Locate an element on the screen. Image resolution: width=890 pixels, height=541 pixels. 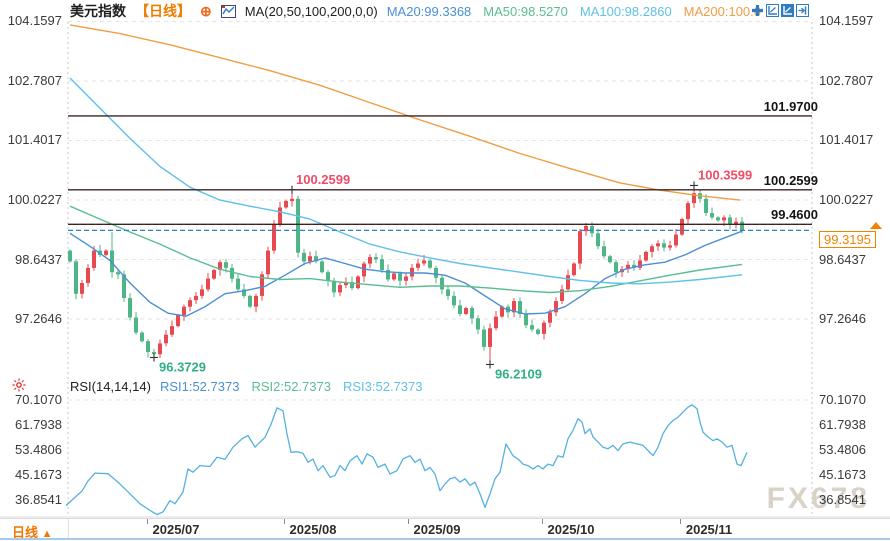
chart-axis-filled-icon is located at coordinates (787, 10).